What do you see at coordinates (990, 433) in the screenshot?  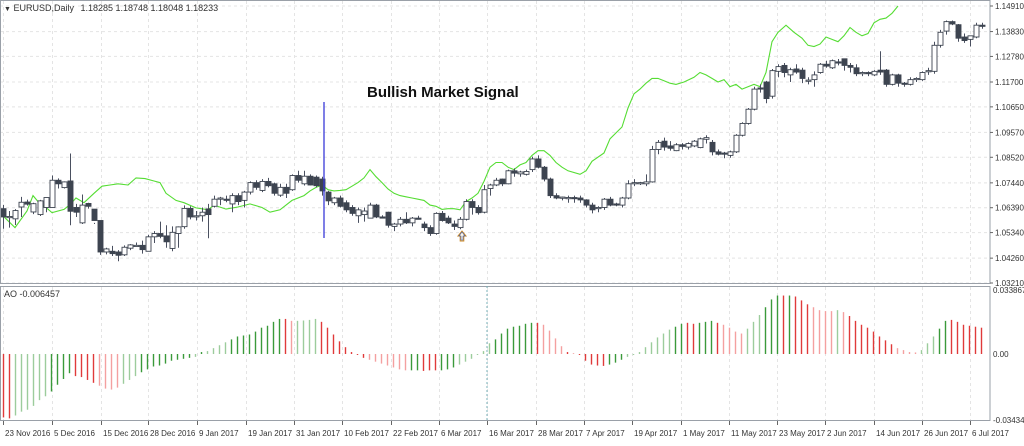 I see `svg-text: 6 Jul 2017` at bounding box center [990, 433].